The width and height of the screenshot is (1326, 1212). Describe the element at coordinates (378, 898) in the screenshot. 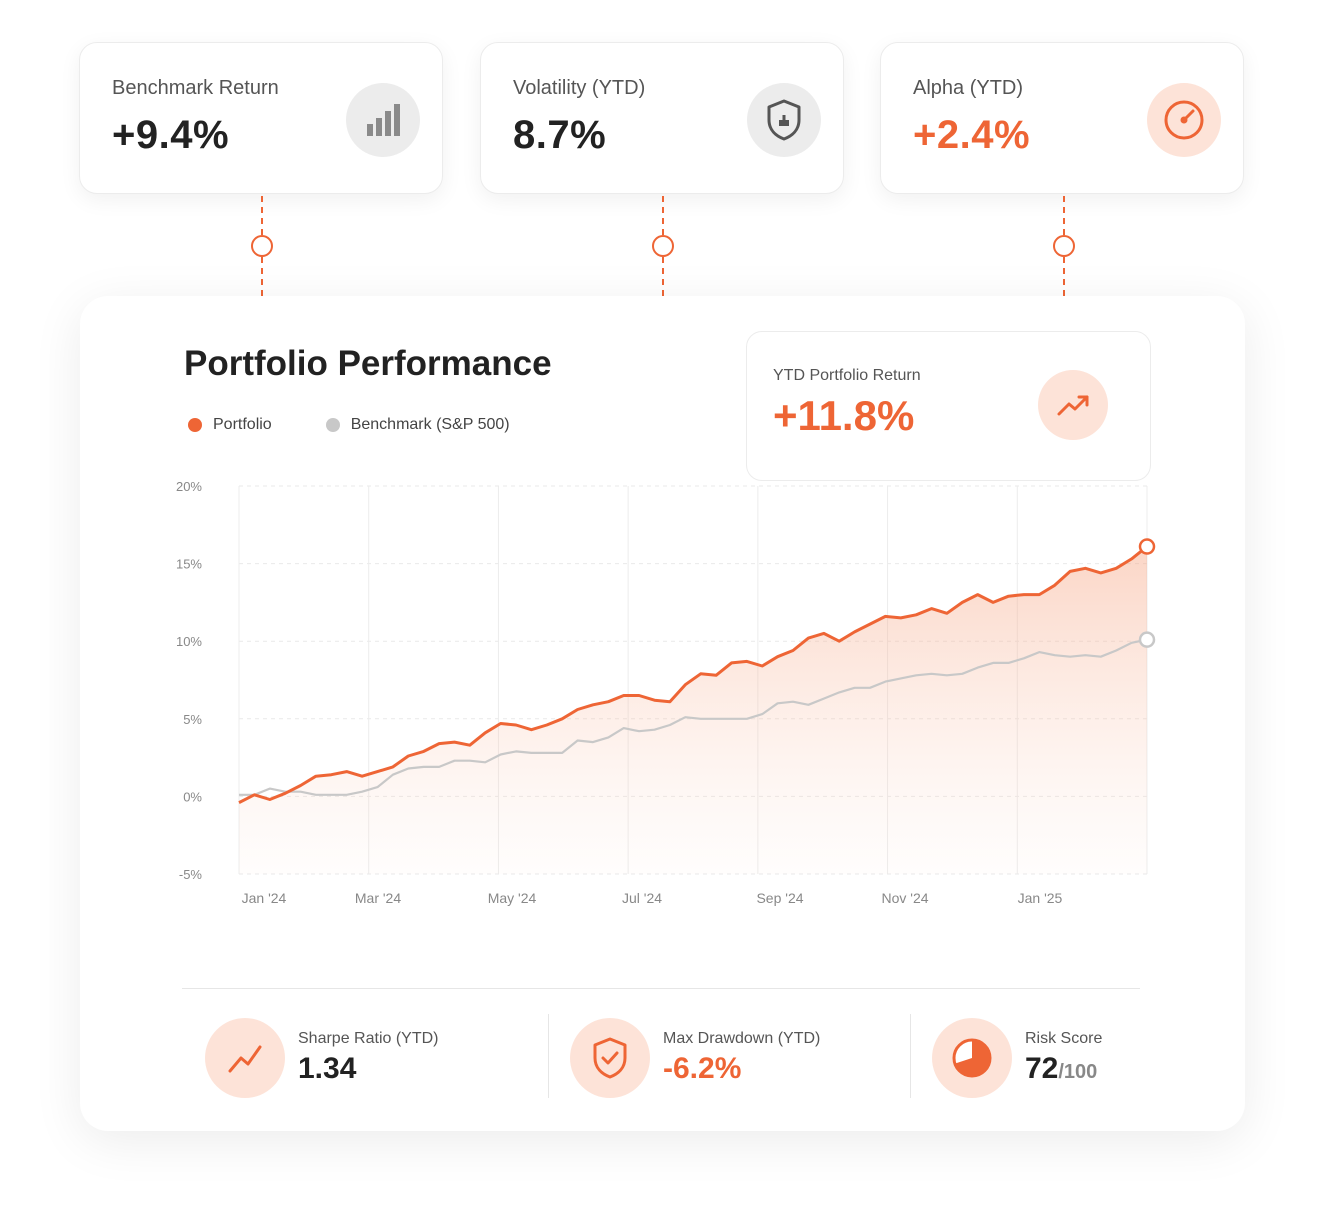

I see `x-tick-label: Mar '24` at that location.